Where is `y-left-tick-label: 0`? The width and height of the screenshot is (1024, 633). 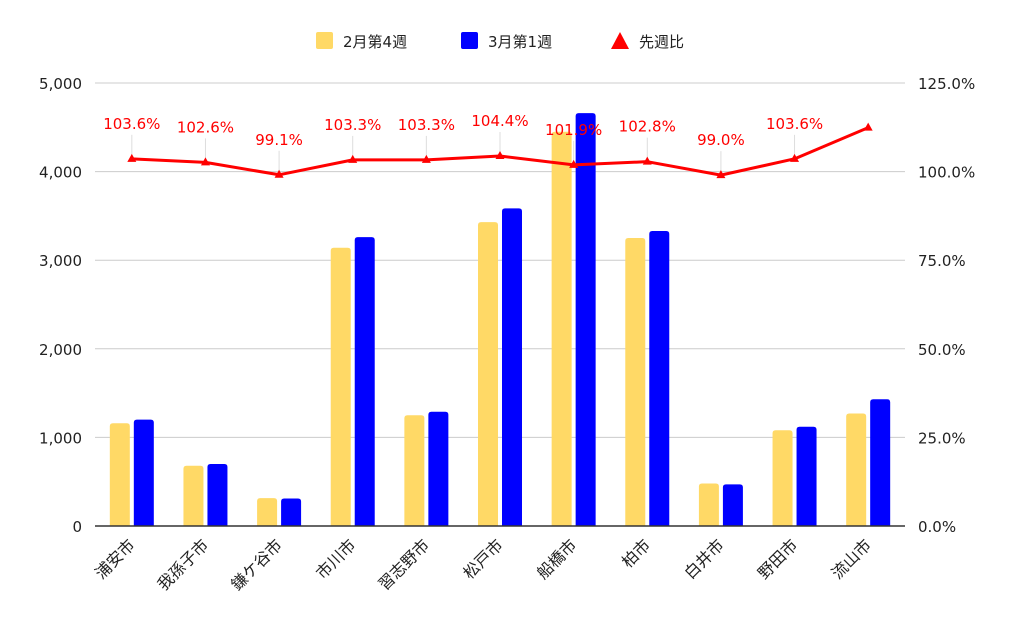 y-left-tick-label: 0 is located at coordinates (77, 527).